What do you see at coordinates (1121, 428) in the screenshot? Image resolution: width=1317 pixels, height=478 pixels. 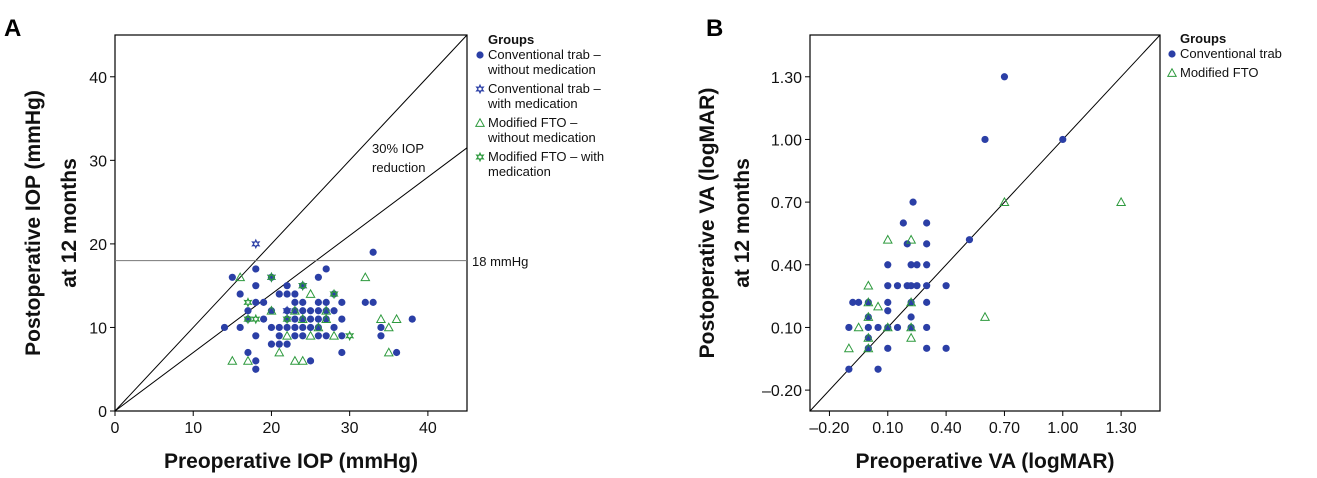 I see `x-tick-label: 1.30` at bounding box center [1121, 428].